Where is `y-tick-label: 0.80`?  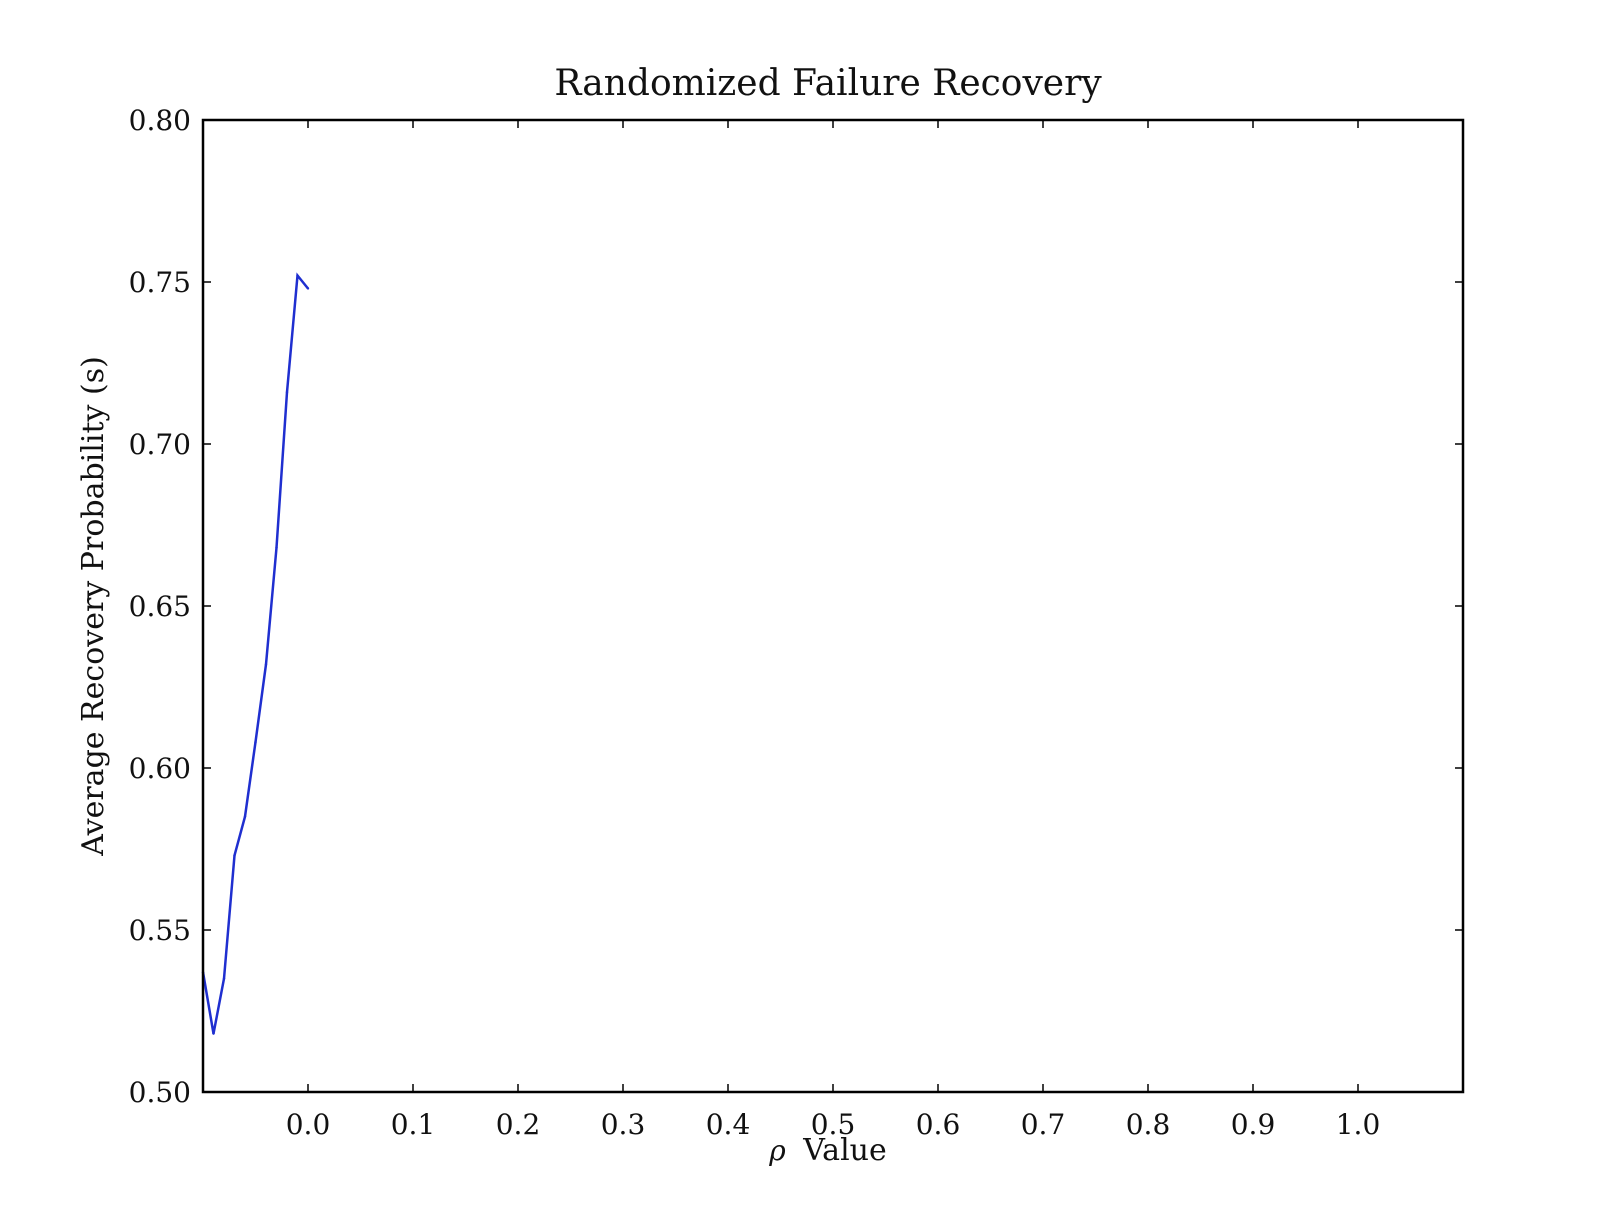
y-tick-label: 0.80 is located at coordinates (160, 120).